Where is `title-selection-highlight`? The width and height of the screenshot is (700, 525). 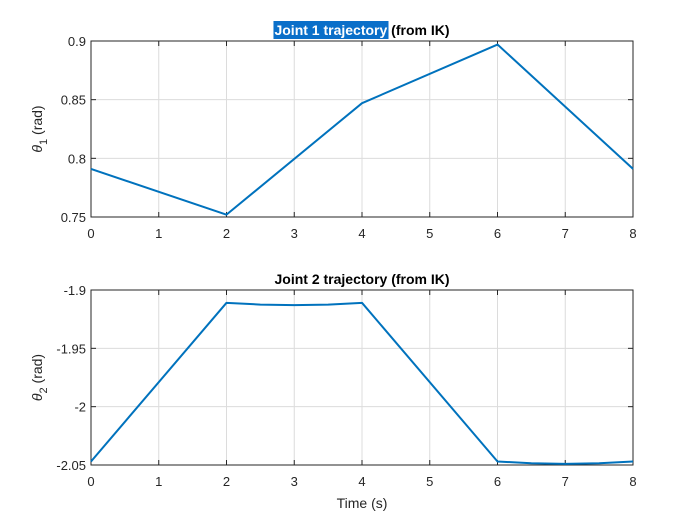
title-selection-highlight is located at coordinates (331, 30).